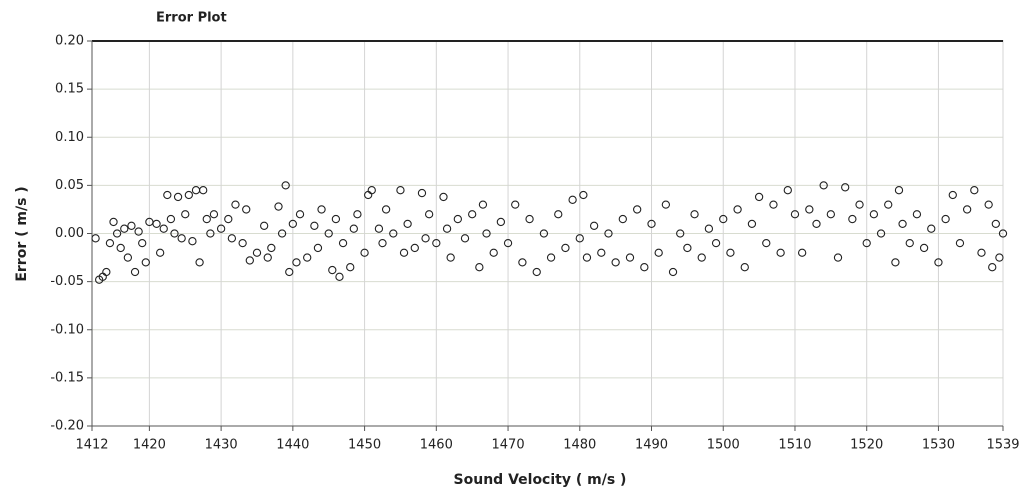 The image size is (1028, 493). I want to click on x-tick-label: 1430, so click(221, 445).